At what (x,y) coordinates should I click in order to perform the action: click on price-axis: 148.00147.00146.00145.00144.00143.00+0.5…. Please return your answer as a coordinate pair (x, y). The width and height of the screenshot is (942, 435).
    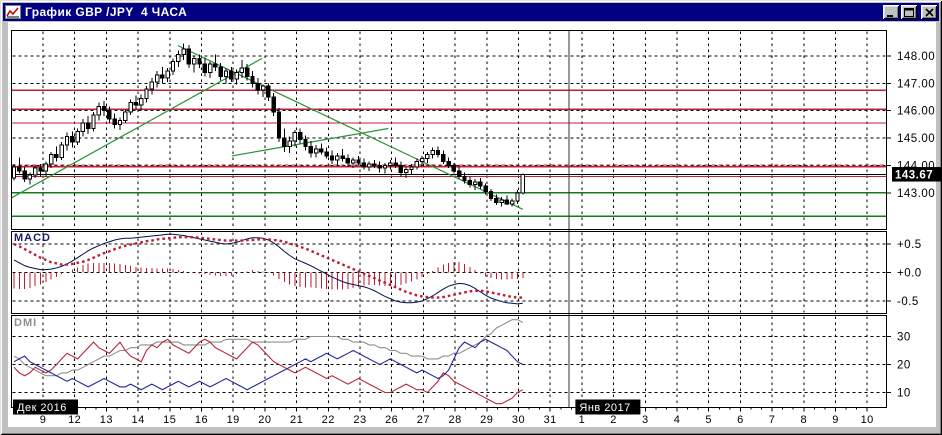
    Looking at the image, I should click on (913, 225).